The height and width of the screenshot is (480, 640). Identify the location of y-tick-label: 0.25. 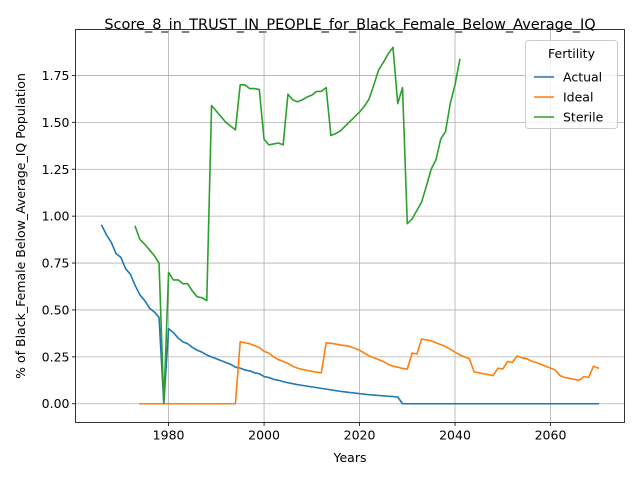
(56, 356).